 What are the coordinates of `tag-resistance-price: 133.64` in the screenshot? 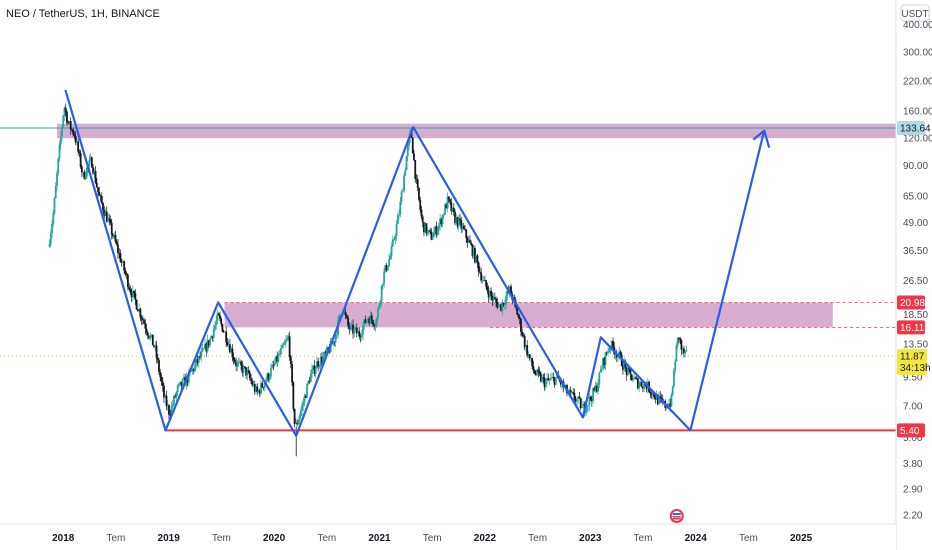 It's located at (914, 128).